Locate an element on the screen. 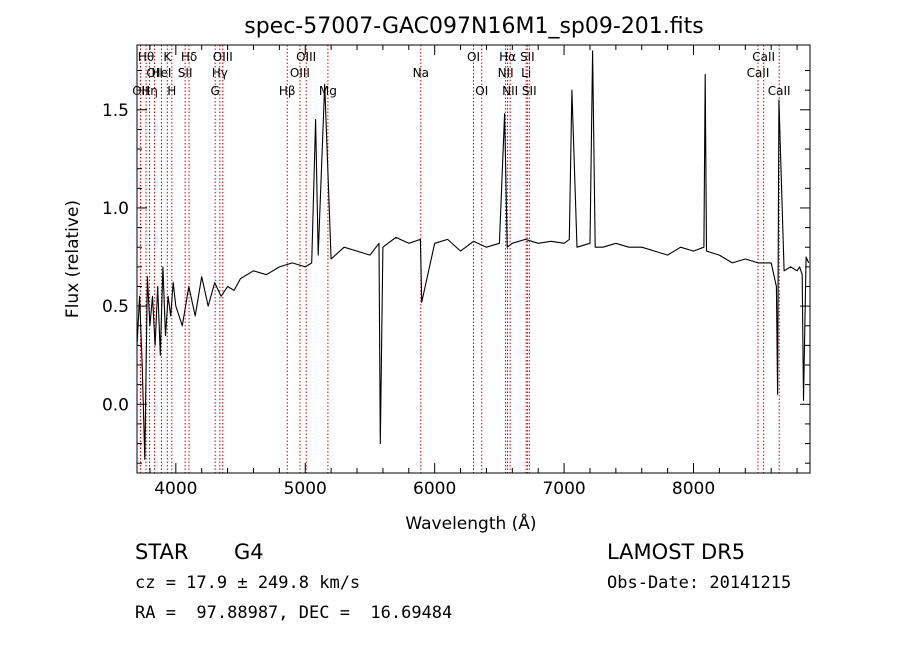  y-tick-label: 0.0 is located at coordinates (115, 405).